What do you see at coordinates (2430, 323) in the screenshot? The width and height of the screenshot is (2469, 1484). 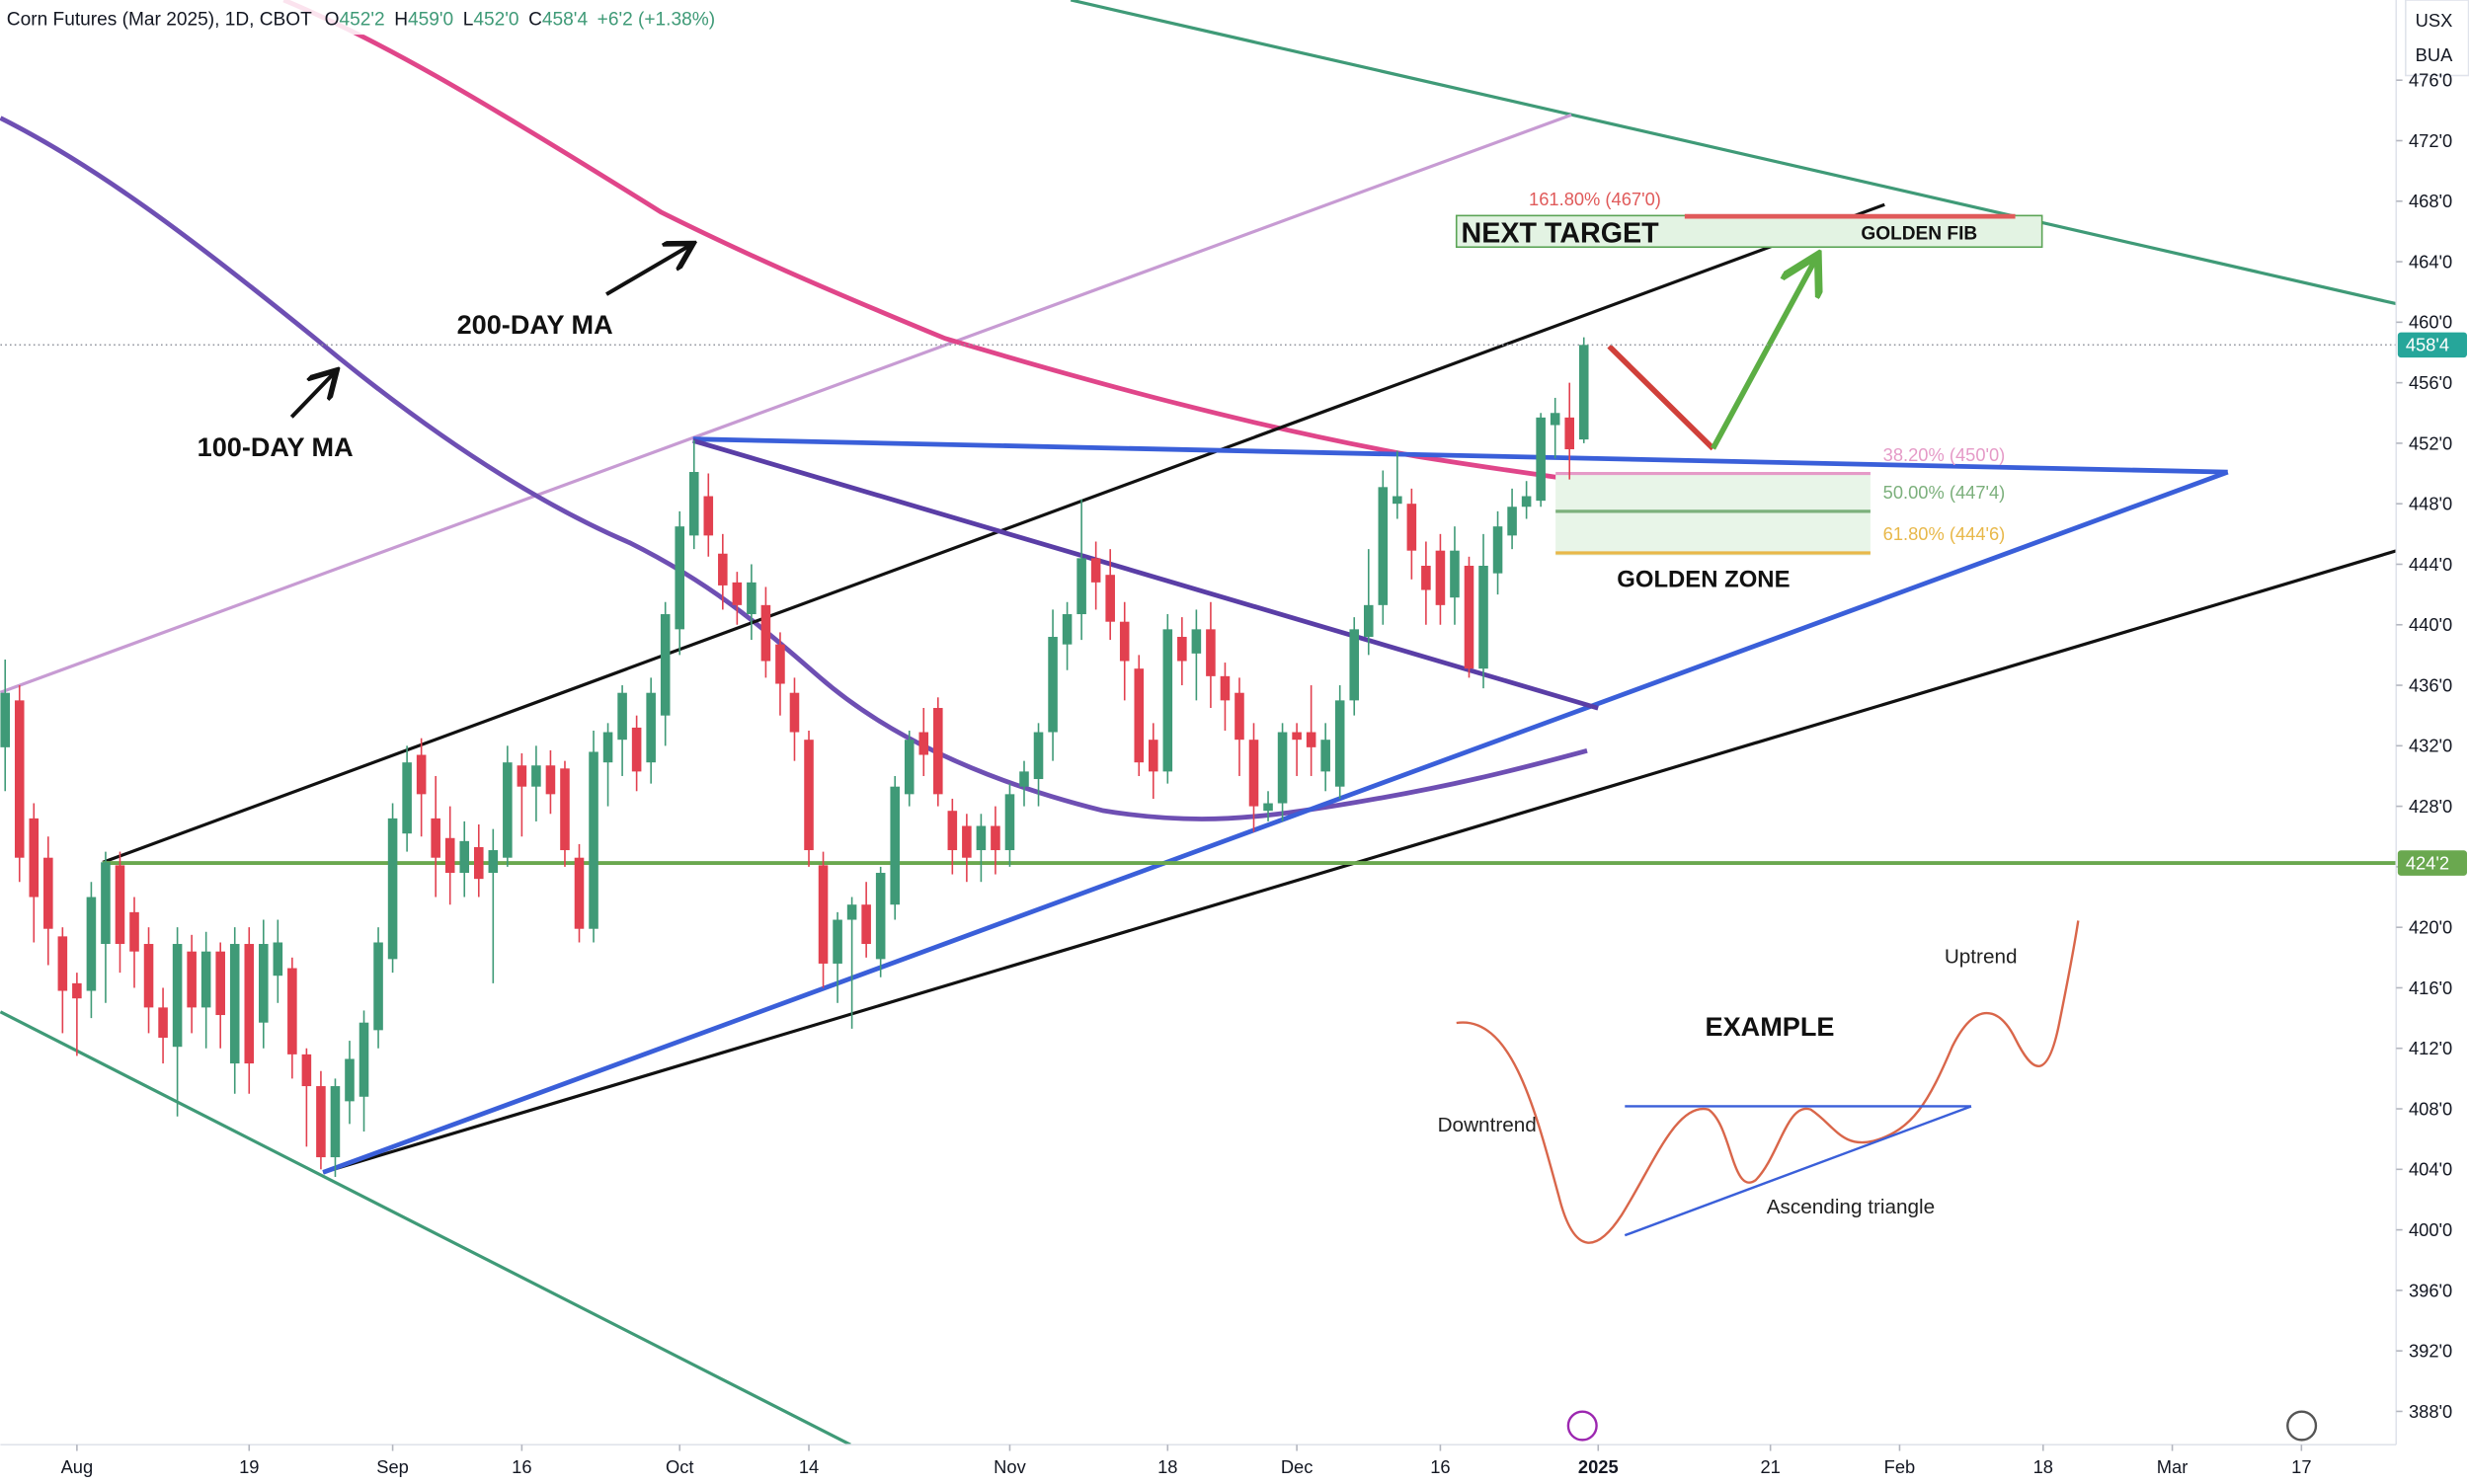 I see `y-tick-label: 460'0` at bounding box center [2430, 323].